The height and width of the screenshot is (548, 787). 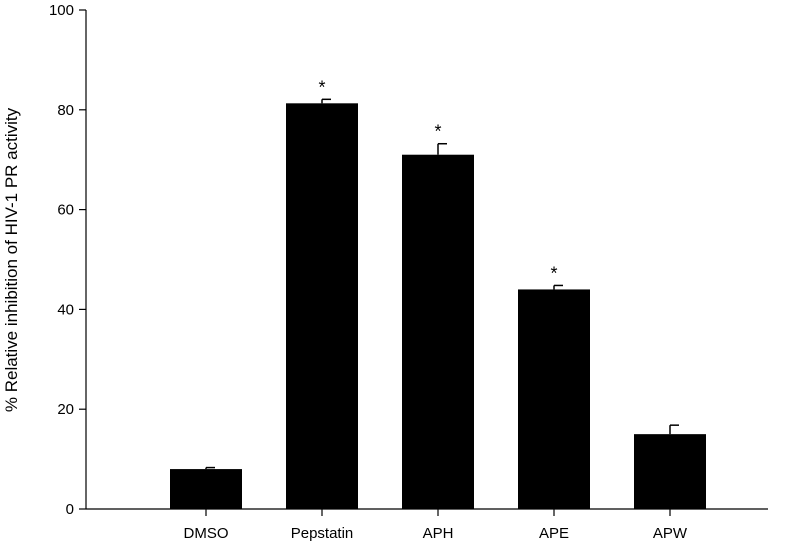 What do you see at coordinates (321, 87) in the screenshot?
I see `significance-marker-pepstatin: *` at bounding box center [321, 87].